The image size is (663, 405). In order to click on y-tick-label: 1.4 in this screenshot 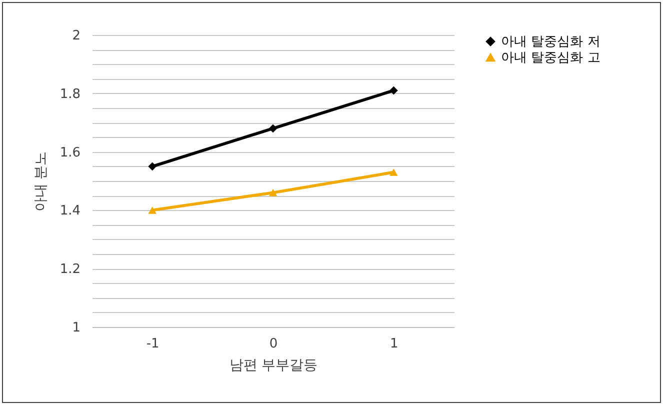, I will do `click(70, 211)`.